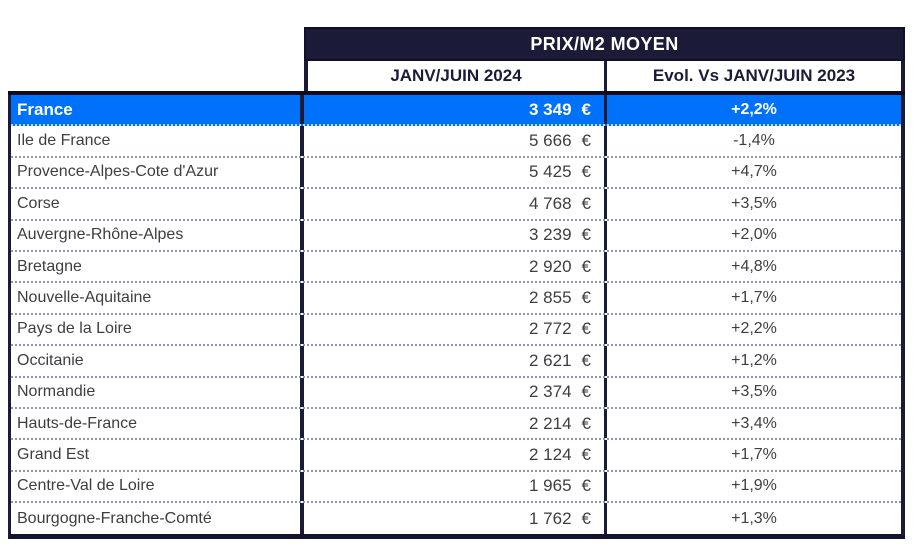 Image resolution: width=920 pixels, height=552 pixels. I want to click on region-label: Auvergne-Rhône-Alpes, so click(157, 235).